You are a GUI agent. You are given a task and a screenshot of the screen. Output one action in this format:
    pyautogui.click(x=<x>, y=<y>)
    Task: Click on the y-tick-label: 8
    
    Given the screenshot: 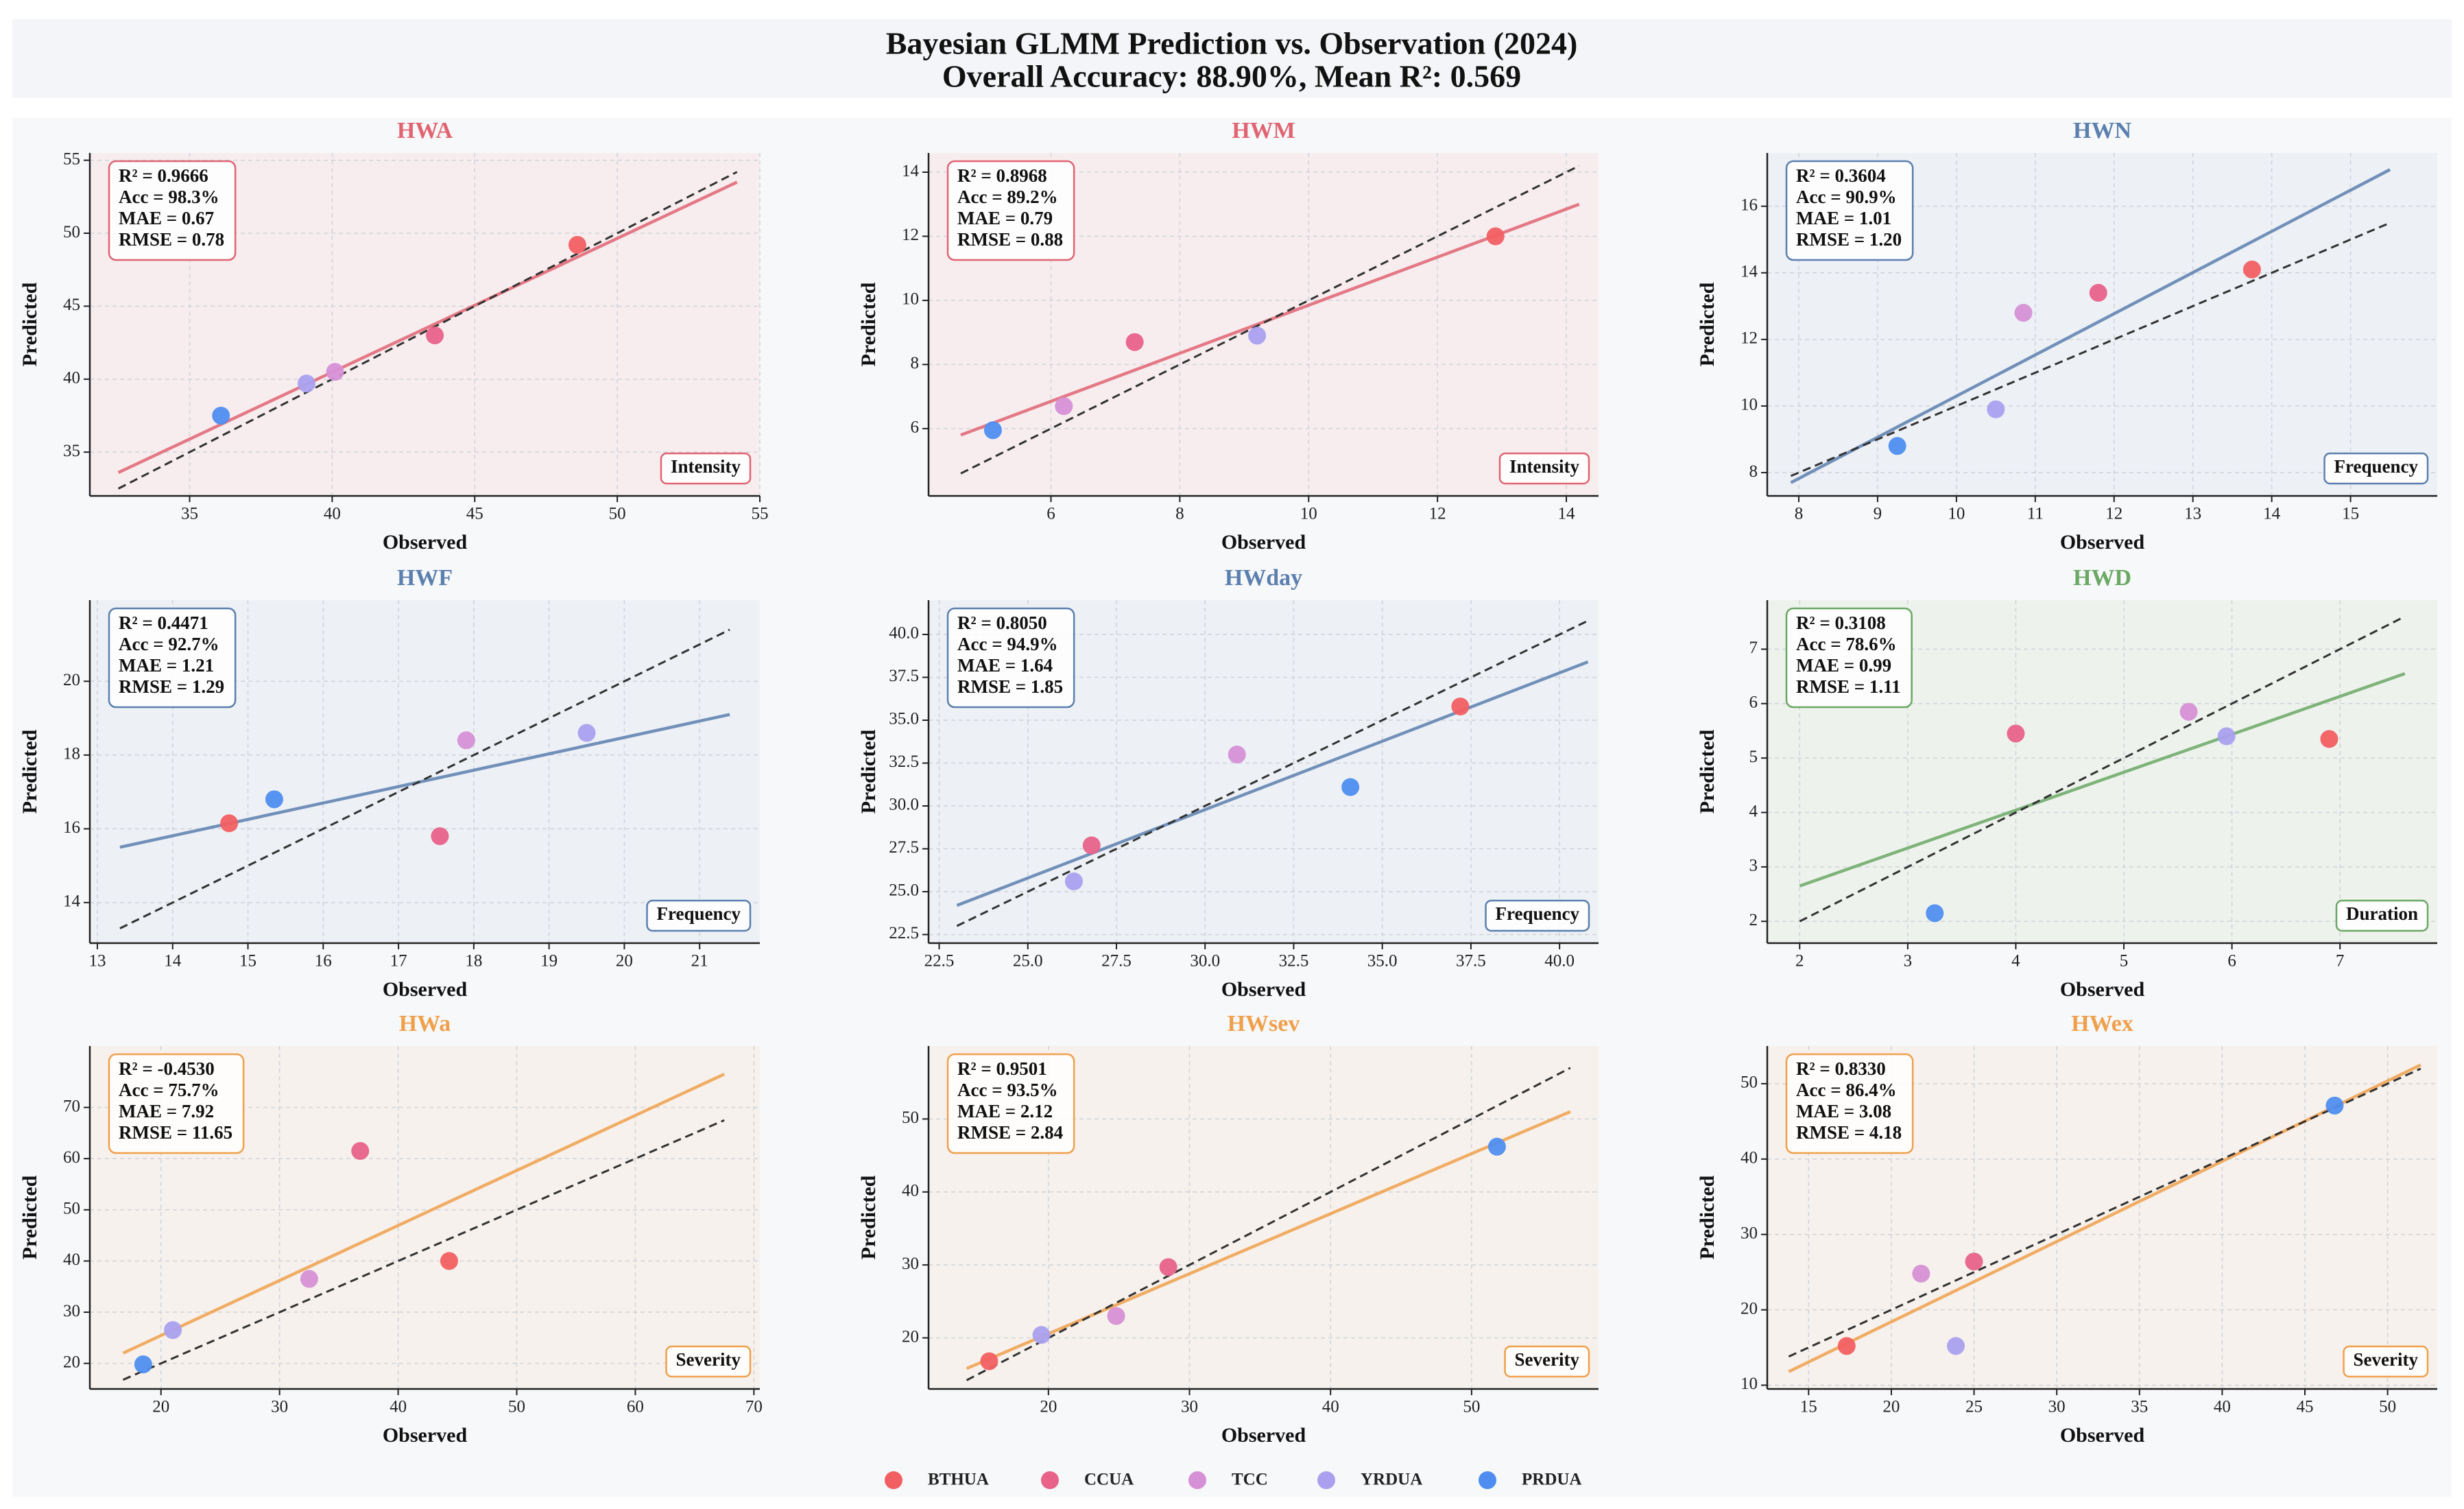 What is the action you would take?
    pyautogui.click(x=915, y=363)
    